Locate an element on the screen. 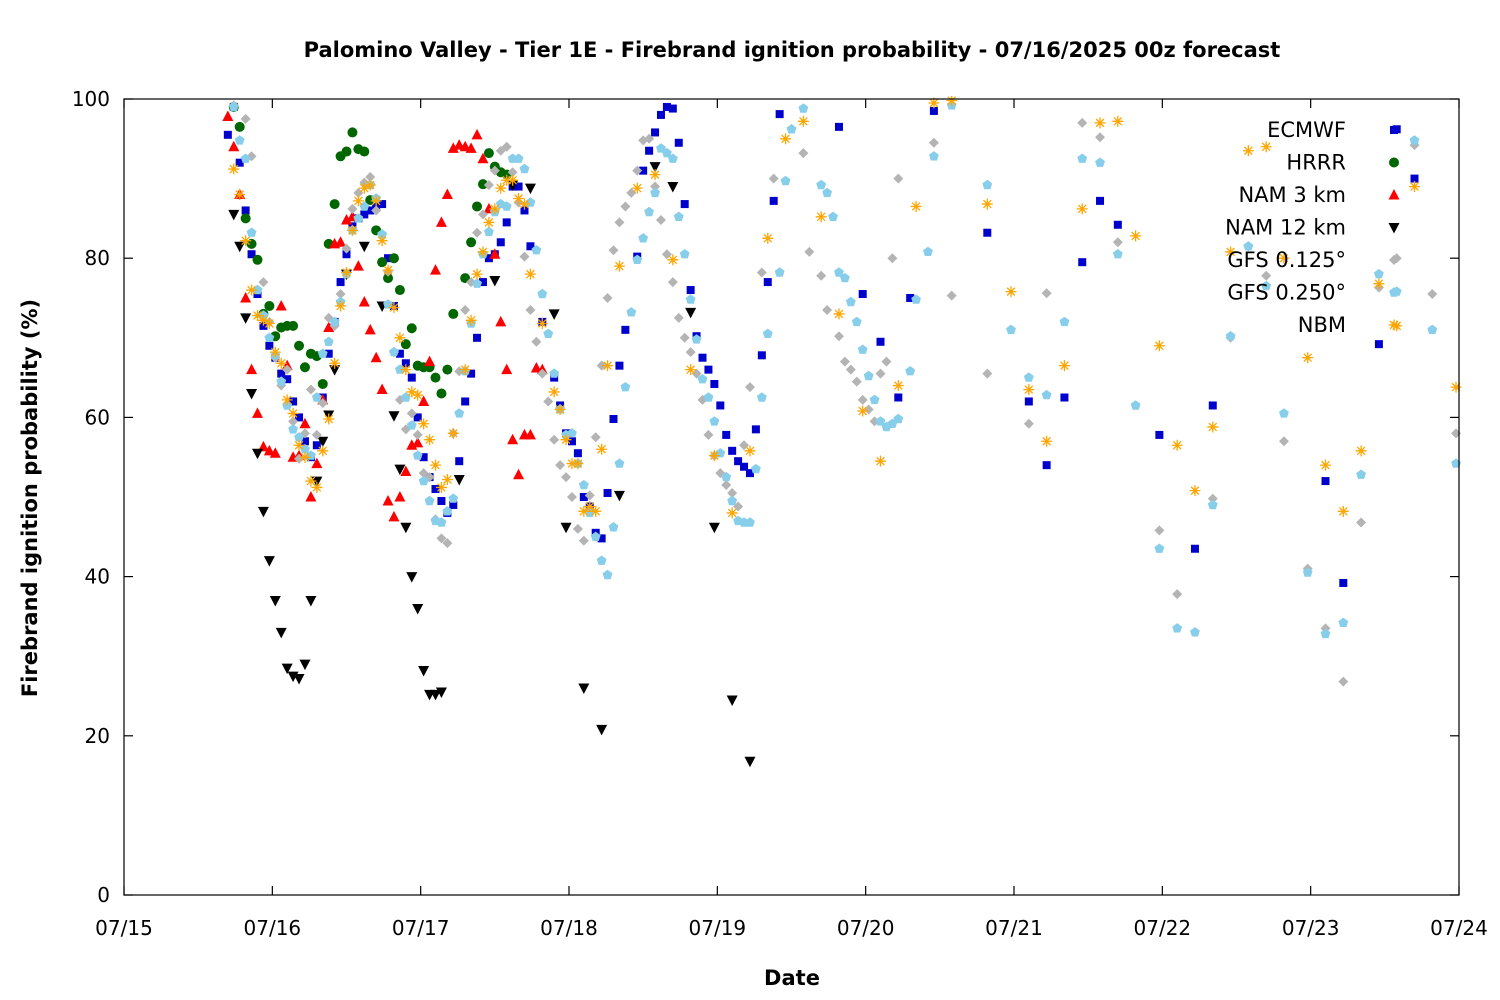 The width and height of the screenshot is (1500, 1000). legend-marker-ecmwf is located at coordinates (1394, 130).